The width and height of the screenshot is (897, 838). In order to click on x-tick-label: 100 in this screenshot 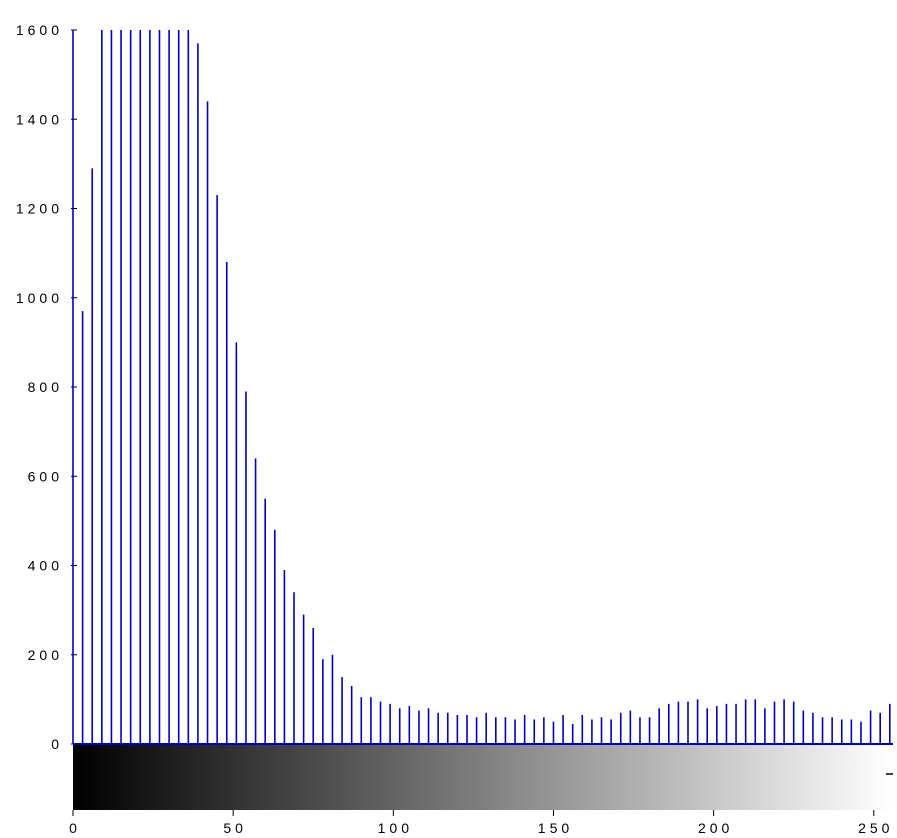, I will do `click(395, 828)`.